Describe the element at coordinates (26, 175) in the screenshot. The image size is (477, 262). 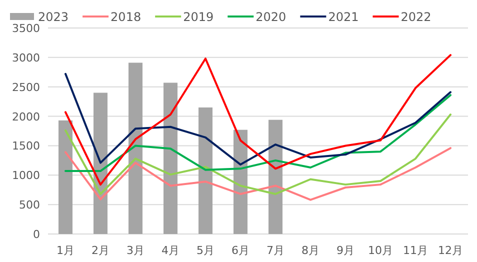
I see `y-tick-label: 1000` at that location.